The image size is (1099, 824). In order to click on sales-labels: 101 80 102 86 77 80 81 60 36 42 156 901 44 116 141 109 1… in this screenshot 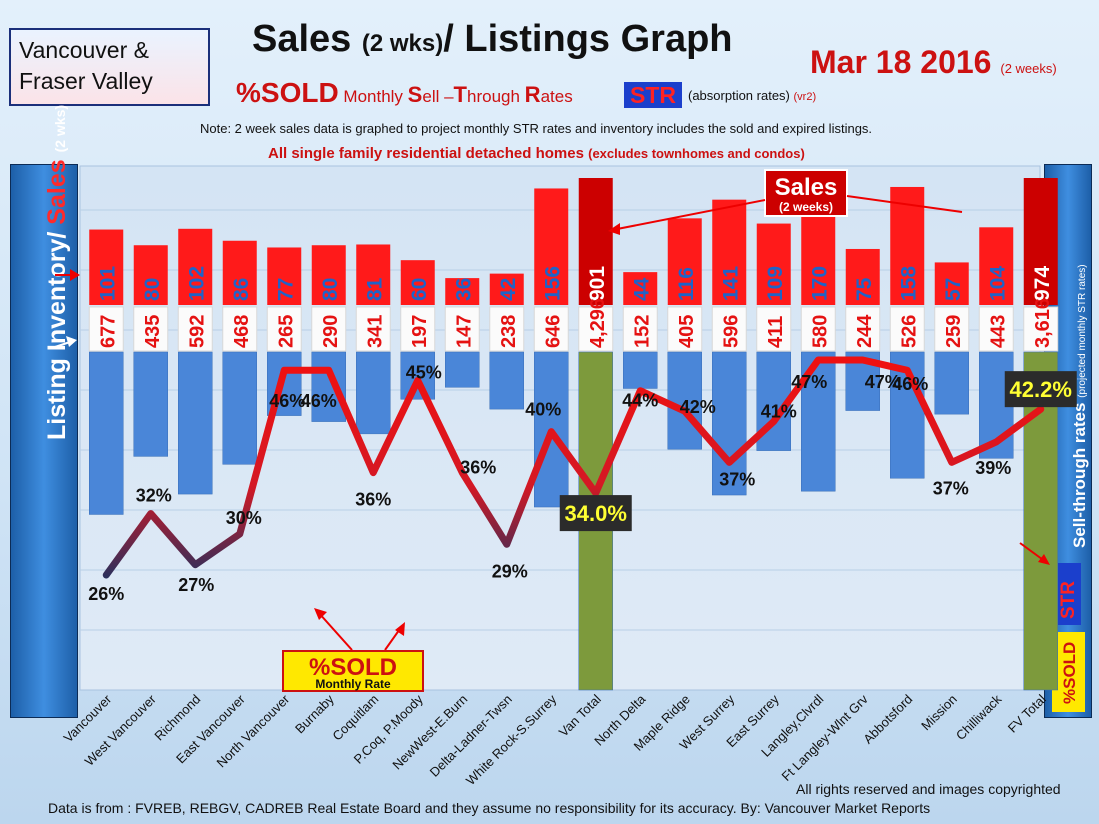, I will do `click(575, 283)`.